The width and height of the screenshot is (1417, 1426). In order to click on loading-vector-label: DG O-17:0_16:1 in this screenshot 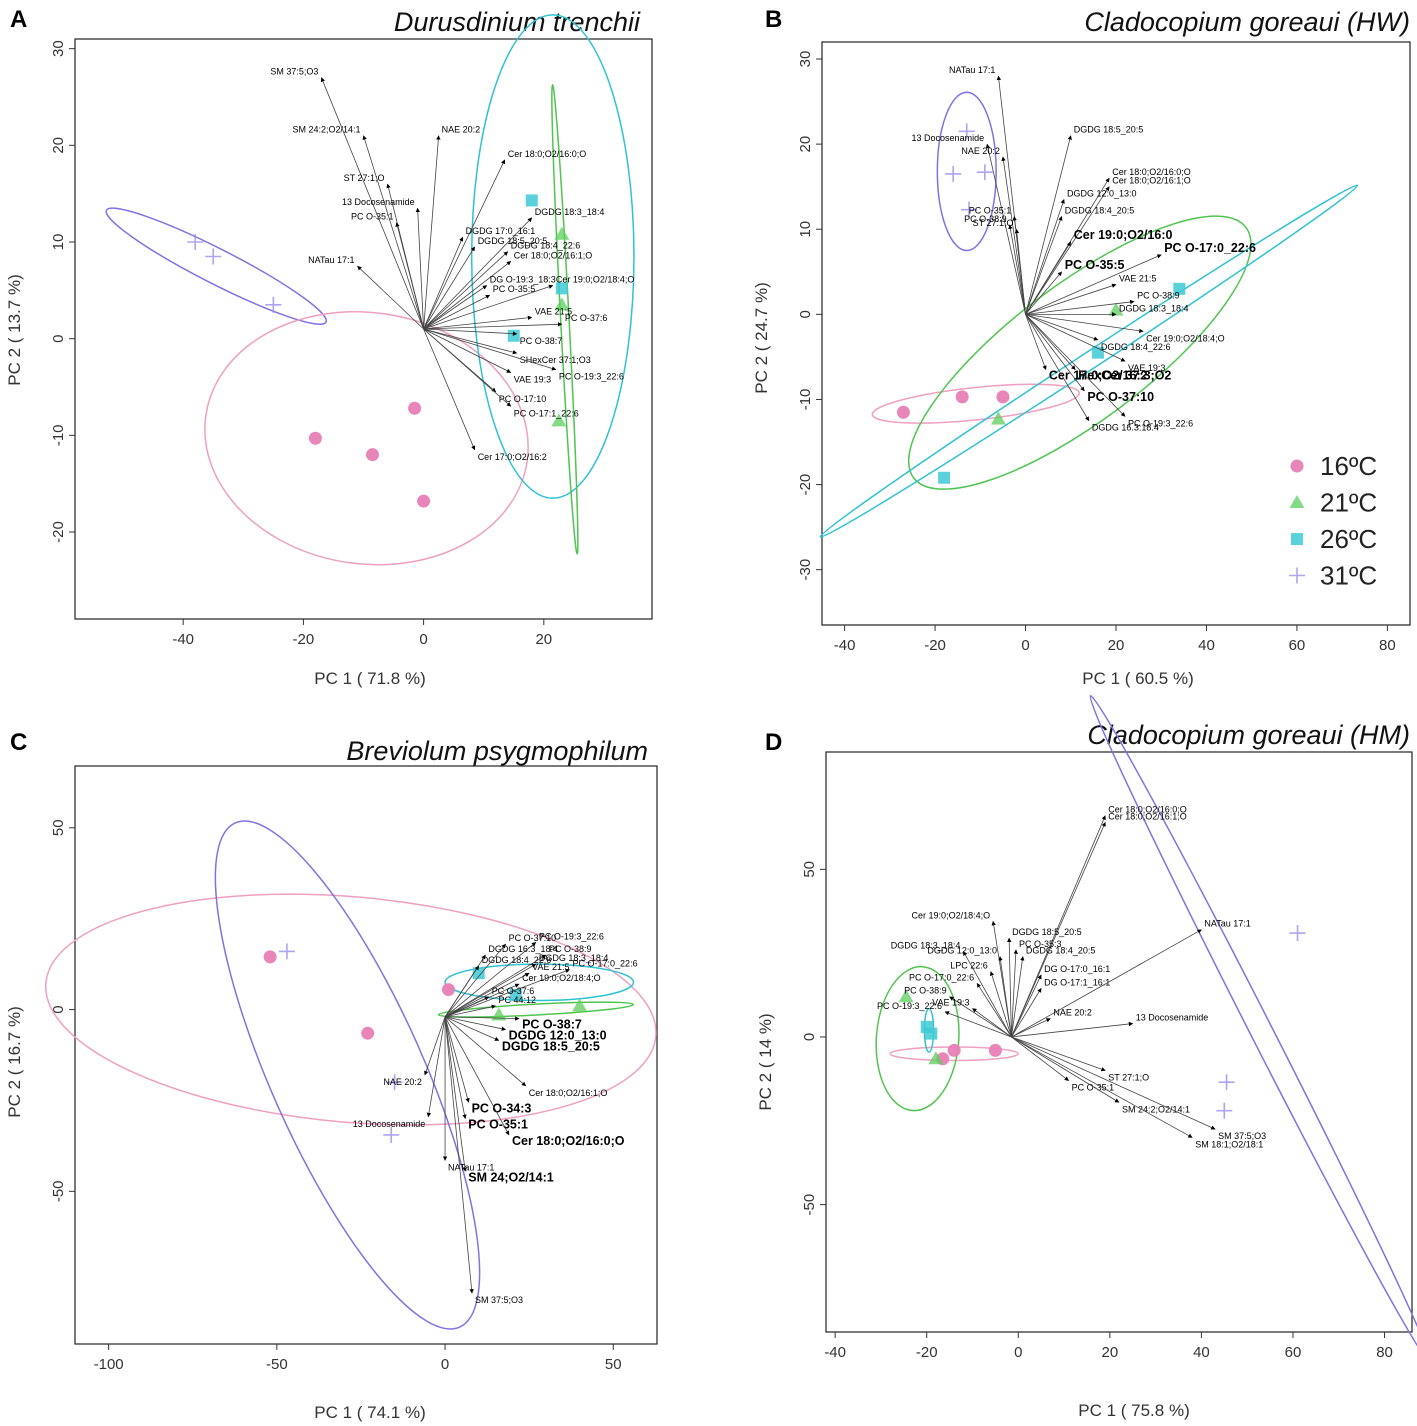, I will do `click(1077, 969)`.